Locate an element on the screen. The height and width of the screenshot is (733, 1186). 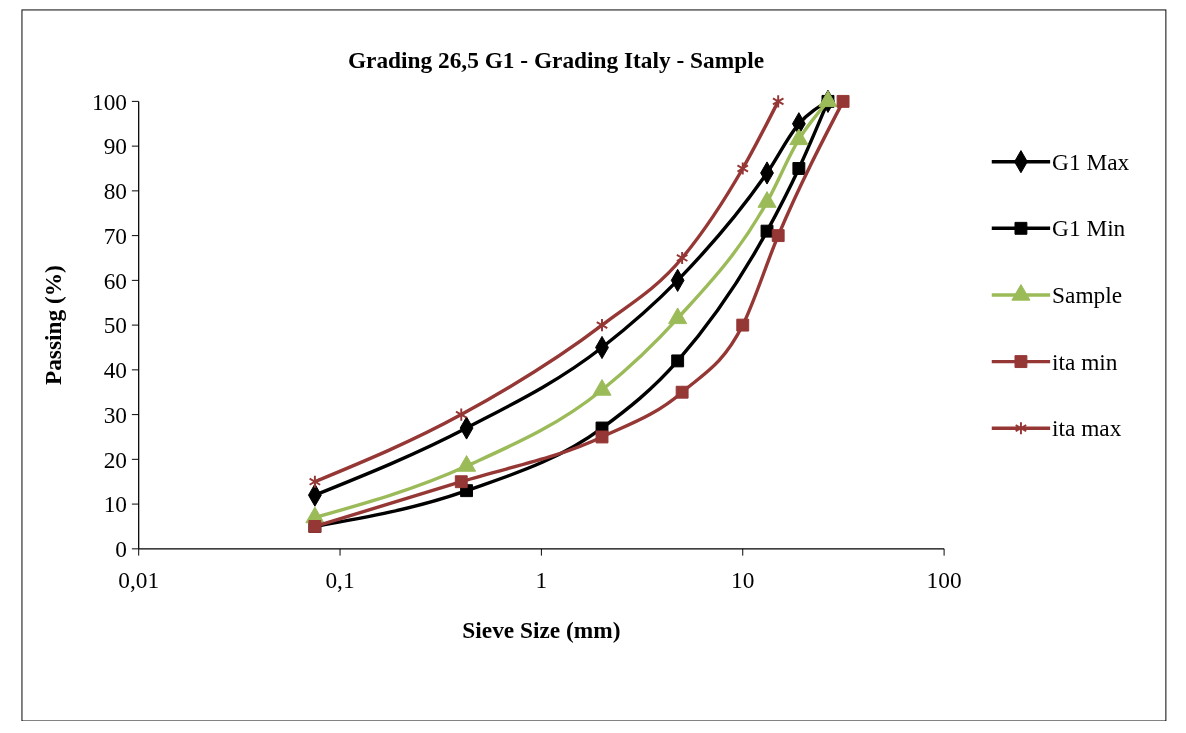
y-tick-label: 60 is located at coordinates (115, 280).